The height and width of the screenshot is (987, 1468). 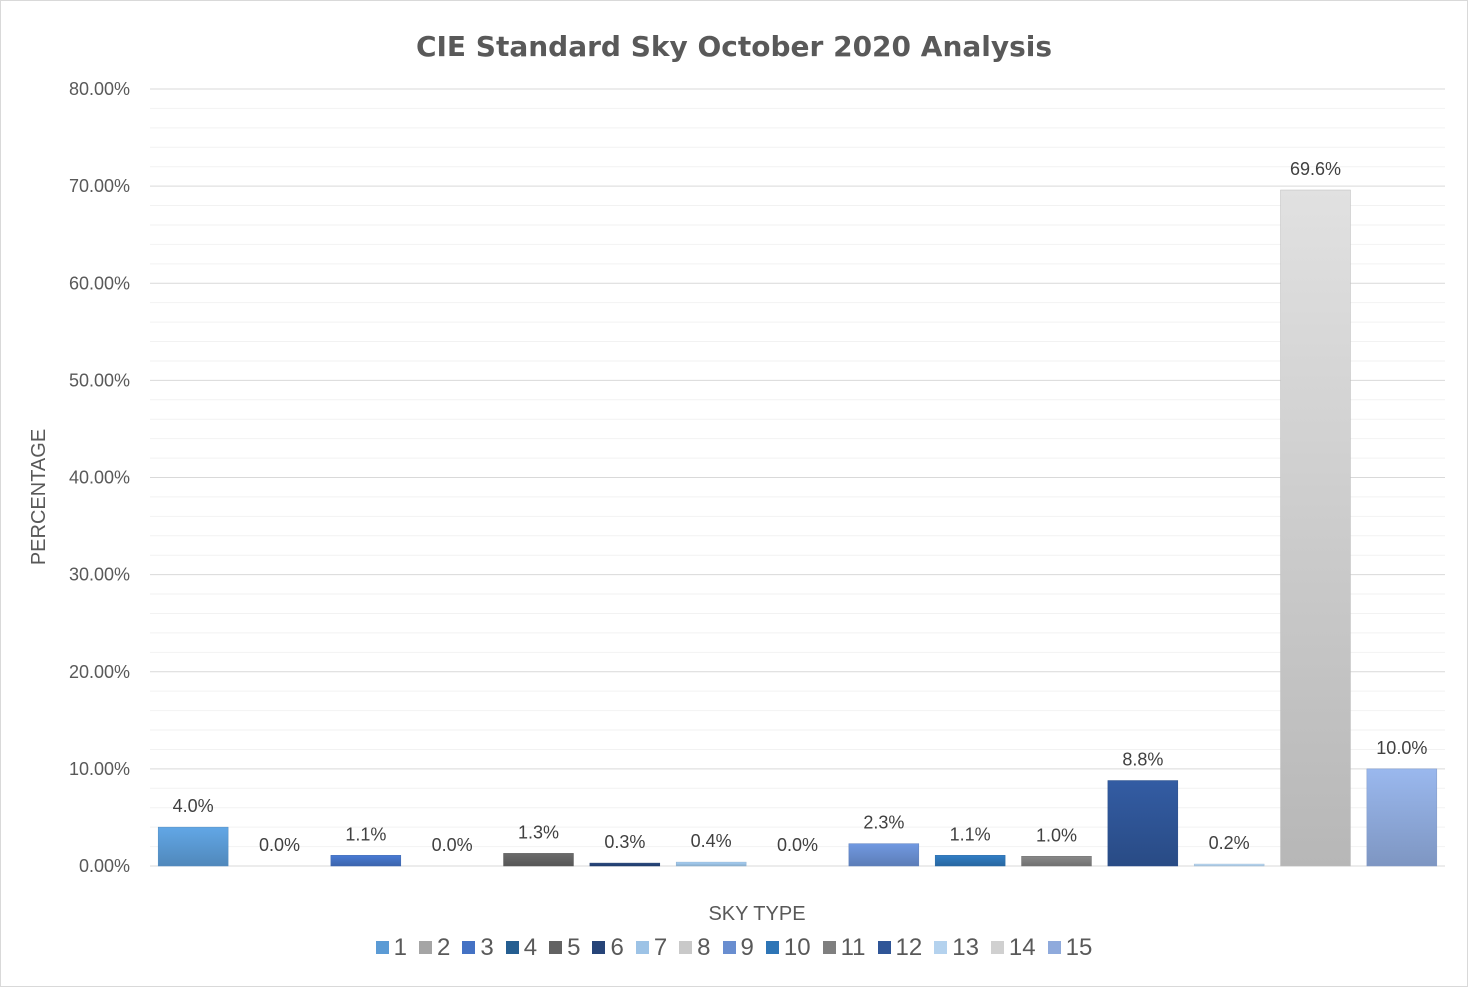 I want to click on y-tick-label: 50.00%, so click(x=99, y=380).